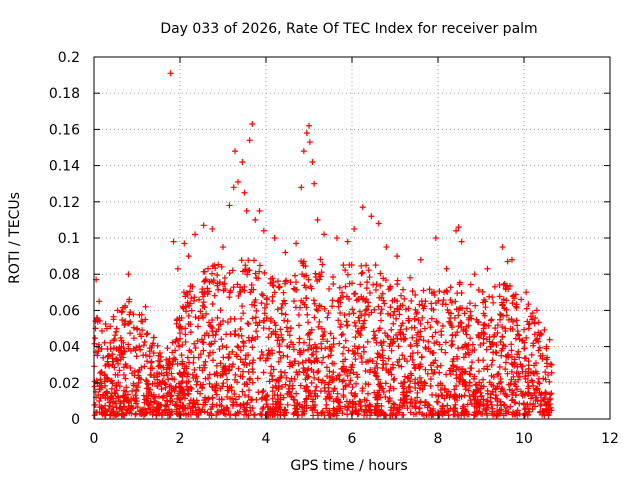  I want to click on x-tick-label: 6, so click(352, 439).